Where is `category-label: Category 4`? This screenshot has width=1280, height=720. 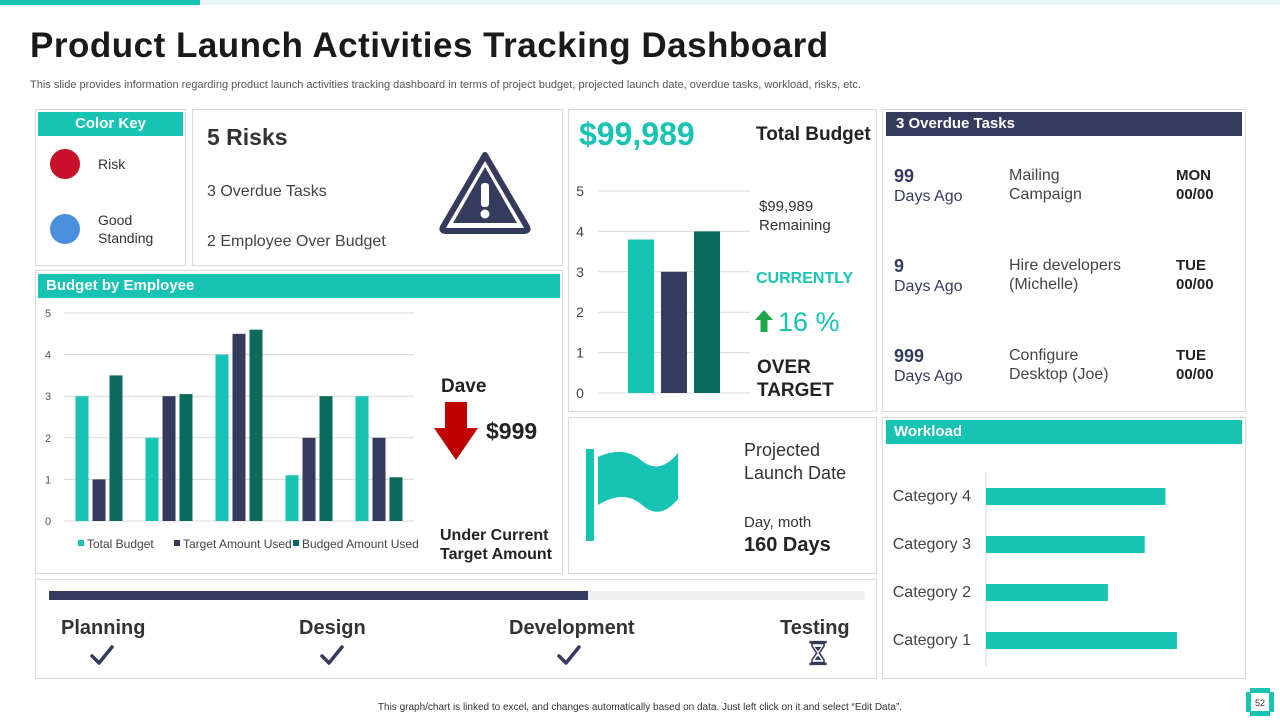
category-label: Category 4 is located at coordinates (932, 496).